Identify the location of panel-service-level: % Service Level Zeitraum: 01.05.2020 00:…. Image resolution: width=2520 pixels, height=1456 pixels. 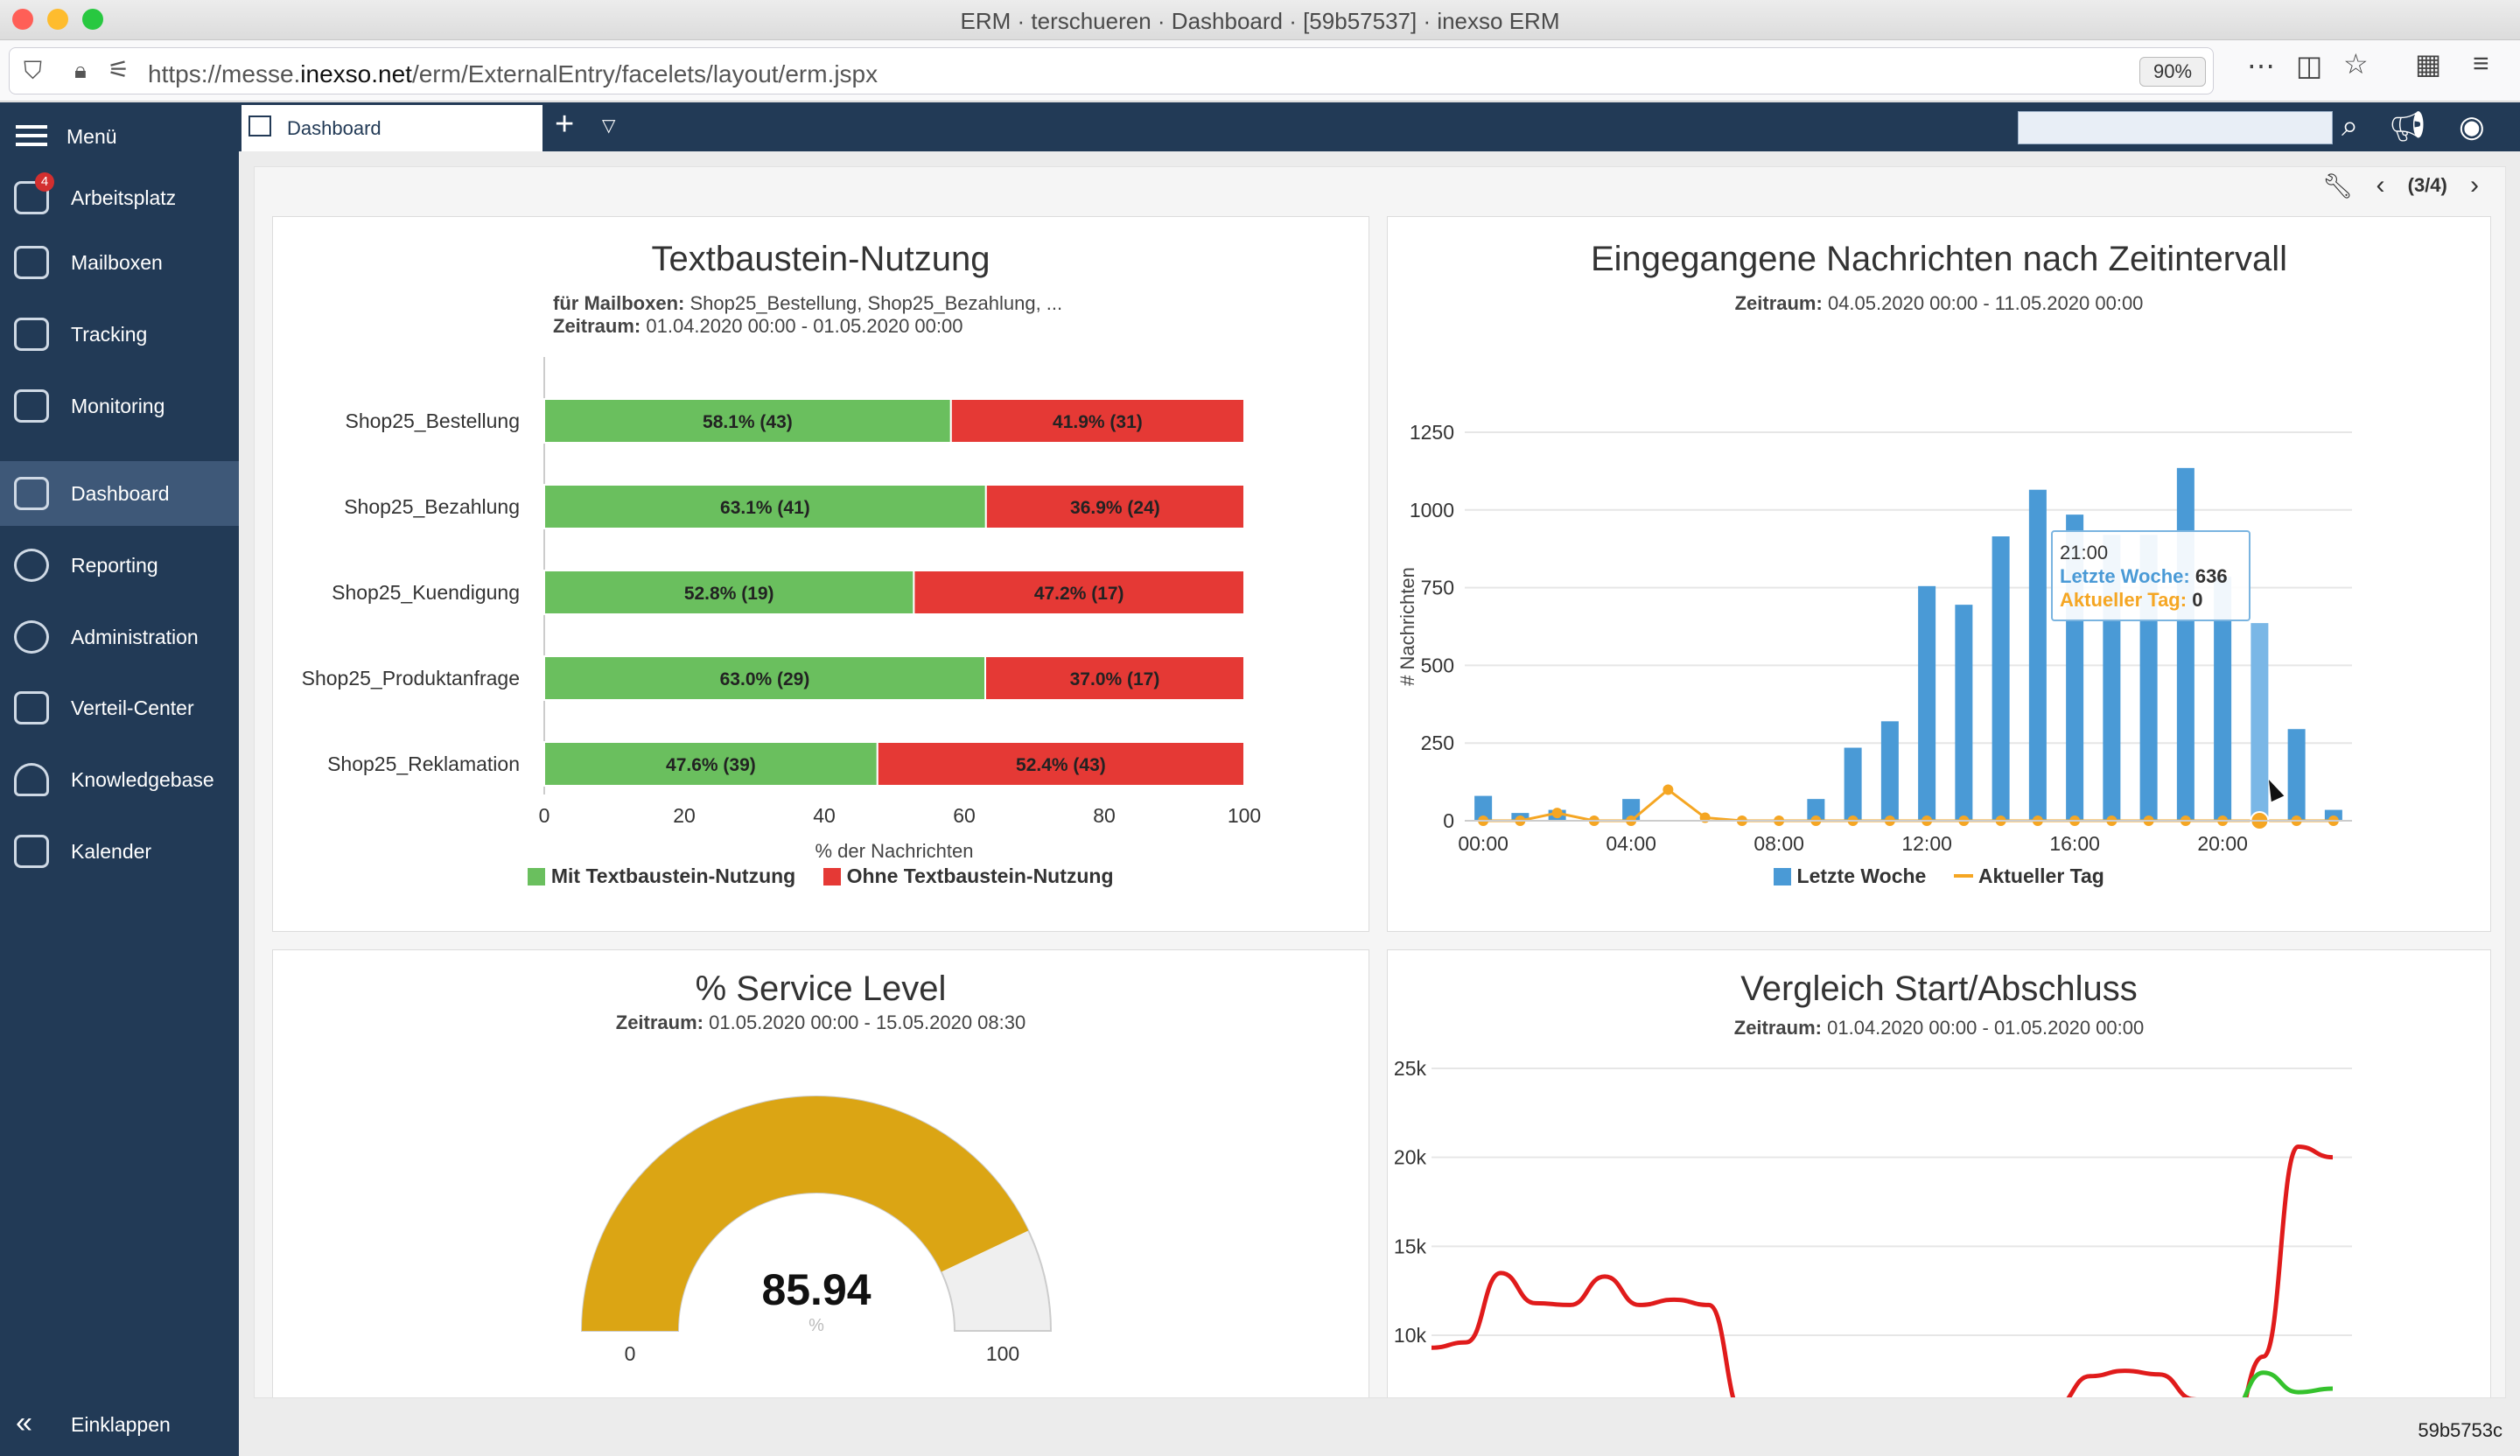
(820, 1173).